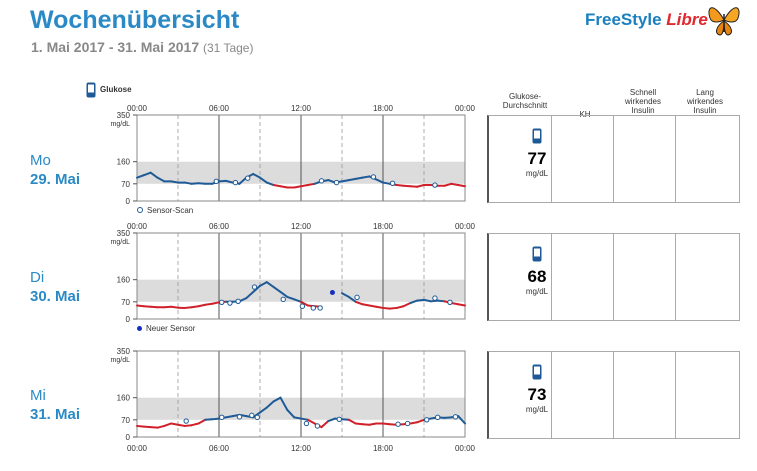 The width and height of the screenshot is (757, 471). Describe the element at coordinates (537, 158) in the screenshot. I see `avg-value: 77` at that location.